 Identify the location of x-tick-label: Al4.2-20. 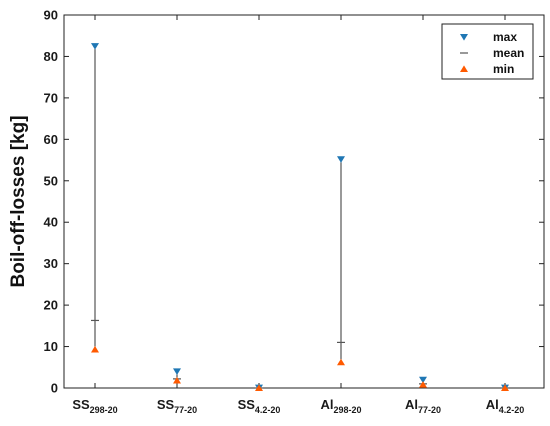
(505, 406).